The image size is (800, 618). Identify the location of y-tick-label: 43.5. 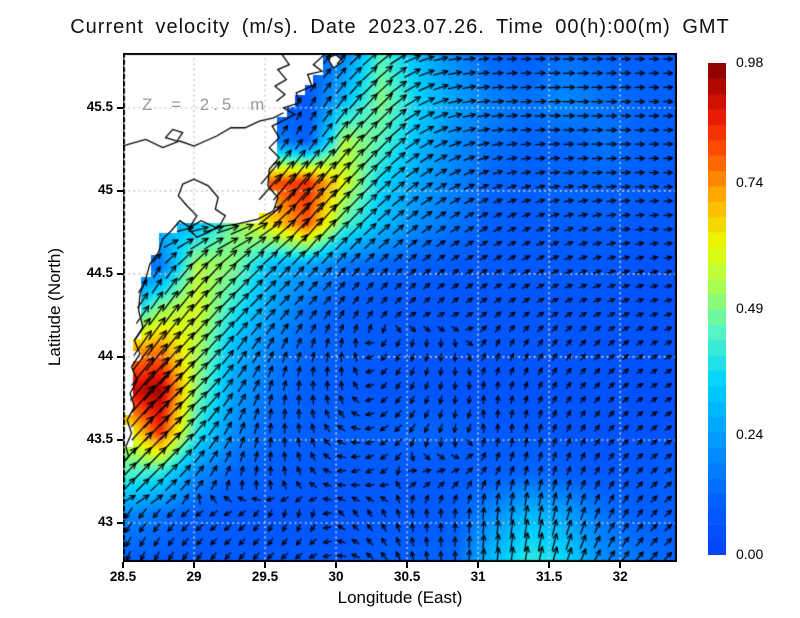
(99, 438).